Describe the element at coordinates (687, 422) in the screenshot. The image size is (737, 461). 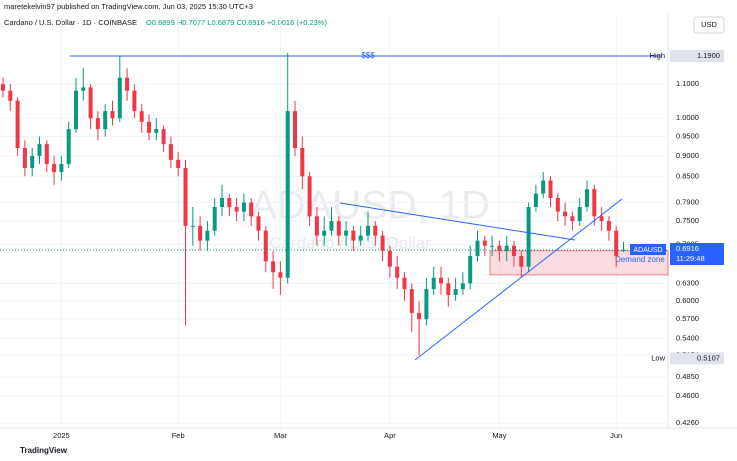
I see `y-tick-label: 0.4260` at that location.